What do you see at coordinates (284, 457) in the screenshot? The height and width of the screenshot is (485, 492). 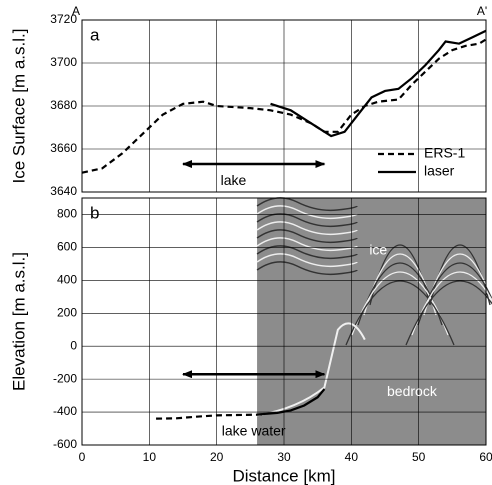 I see `x-tick-label: 30` at bounding box center [284, 457].